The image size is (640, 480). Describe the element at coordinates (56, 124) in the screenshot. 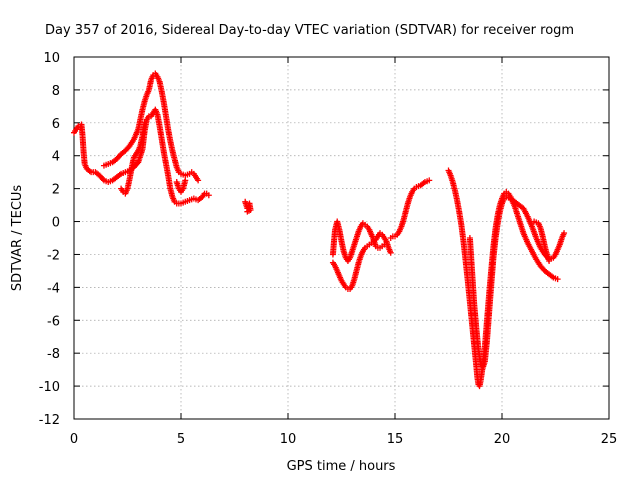

I see `y-tick-label: 6` at that location.